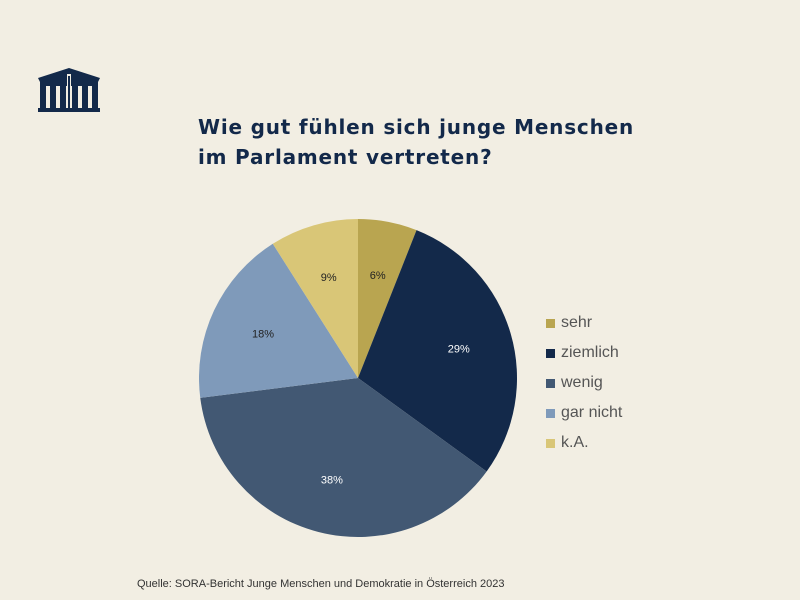 The image size is (800, 600). What do you see at coordinates (343, 457) in the screenshot?
I see `pie-slice-wenig` at bounding box center [343, 457].